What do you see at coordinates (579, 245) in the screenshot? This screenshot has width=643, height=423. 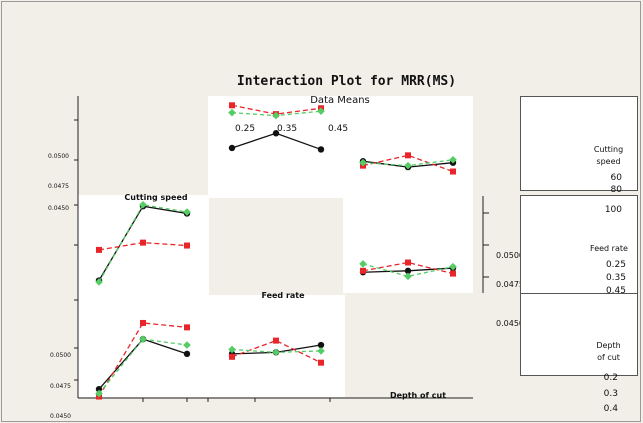 I see `legend-feed-rate: Feed rate` at bounding box center [579, 245].